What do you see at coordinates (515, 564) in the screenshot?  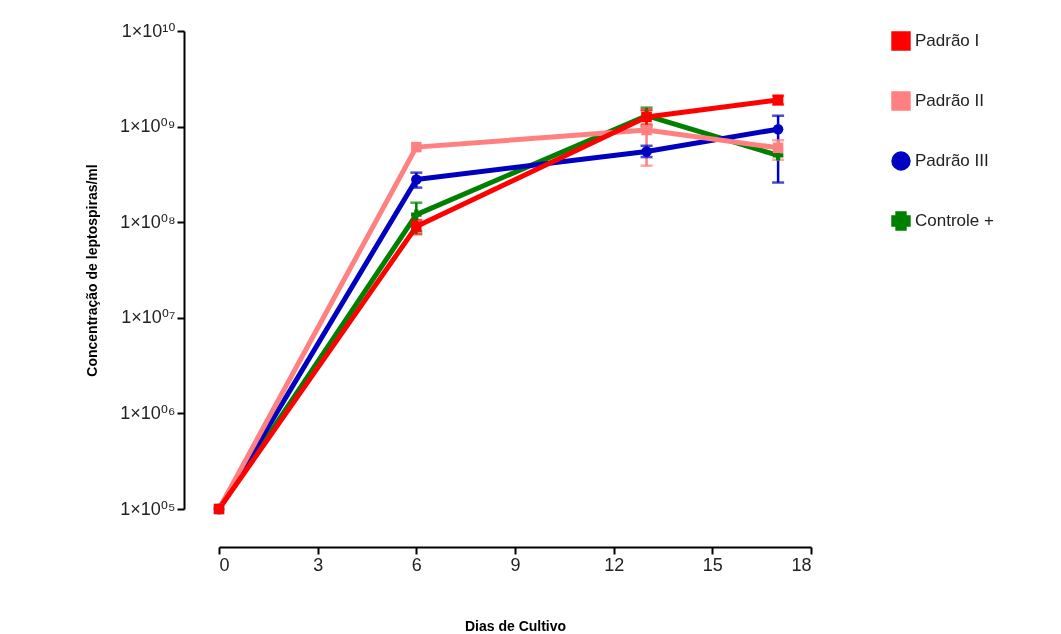 I see `x-tick-label: 9` at bounding box center [515, 564].